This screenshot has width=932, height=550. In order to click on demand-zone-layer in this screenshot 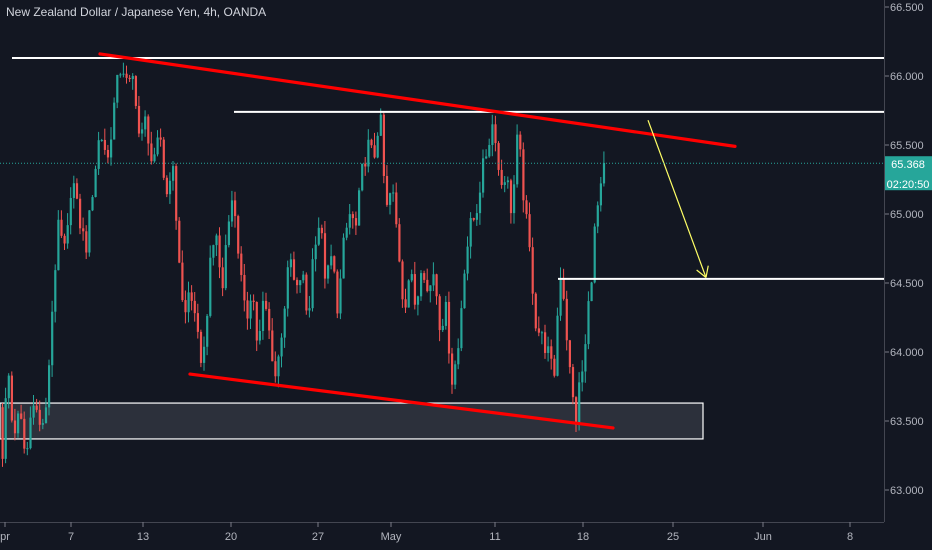, I will do `click(352, 421)`.